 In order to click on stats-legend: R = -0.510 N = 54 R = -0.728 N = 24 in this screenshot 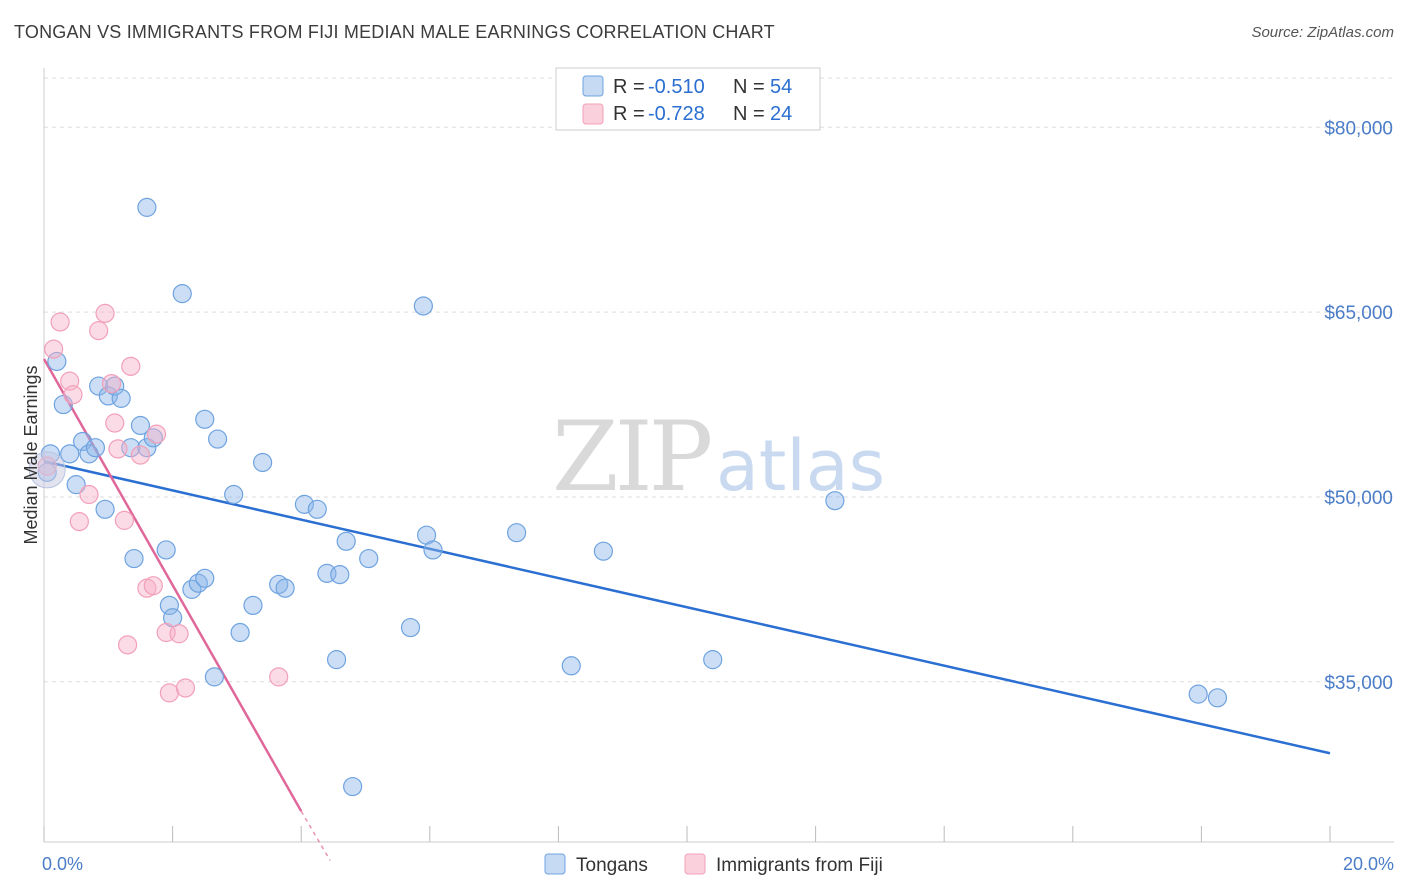, I will do `click(688, 99)`.